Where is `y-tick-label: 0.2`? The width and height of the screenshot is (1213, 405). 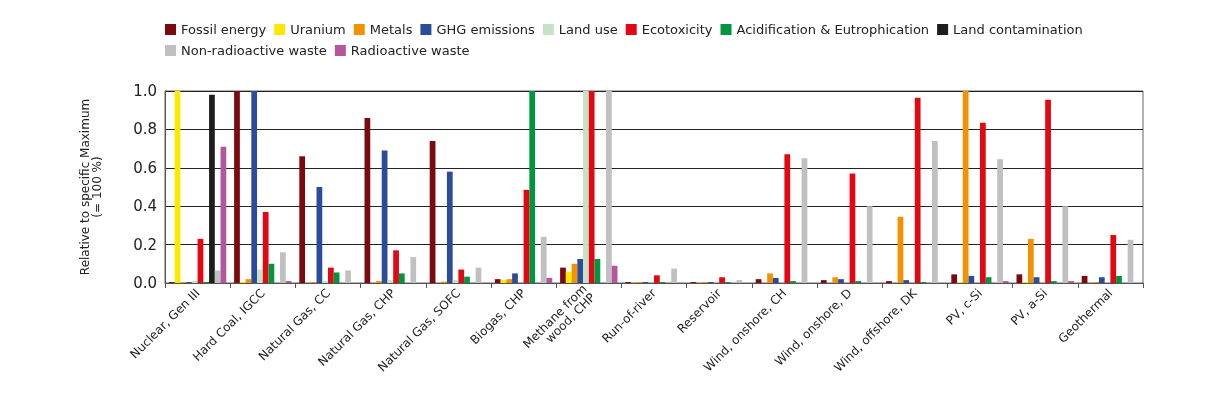 y-tick-label: 0.2 is located at coordinates (145, 244).